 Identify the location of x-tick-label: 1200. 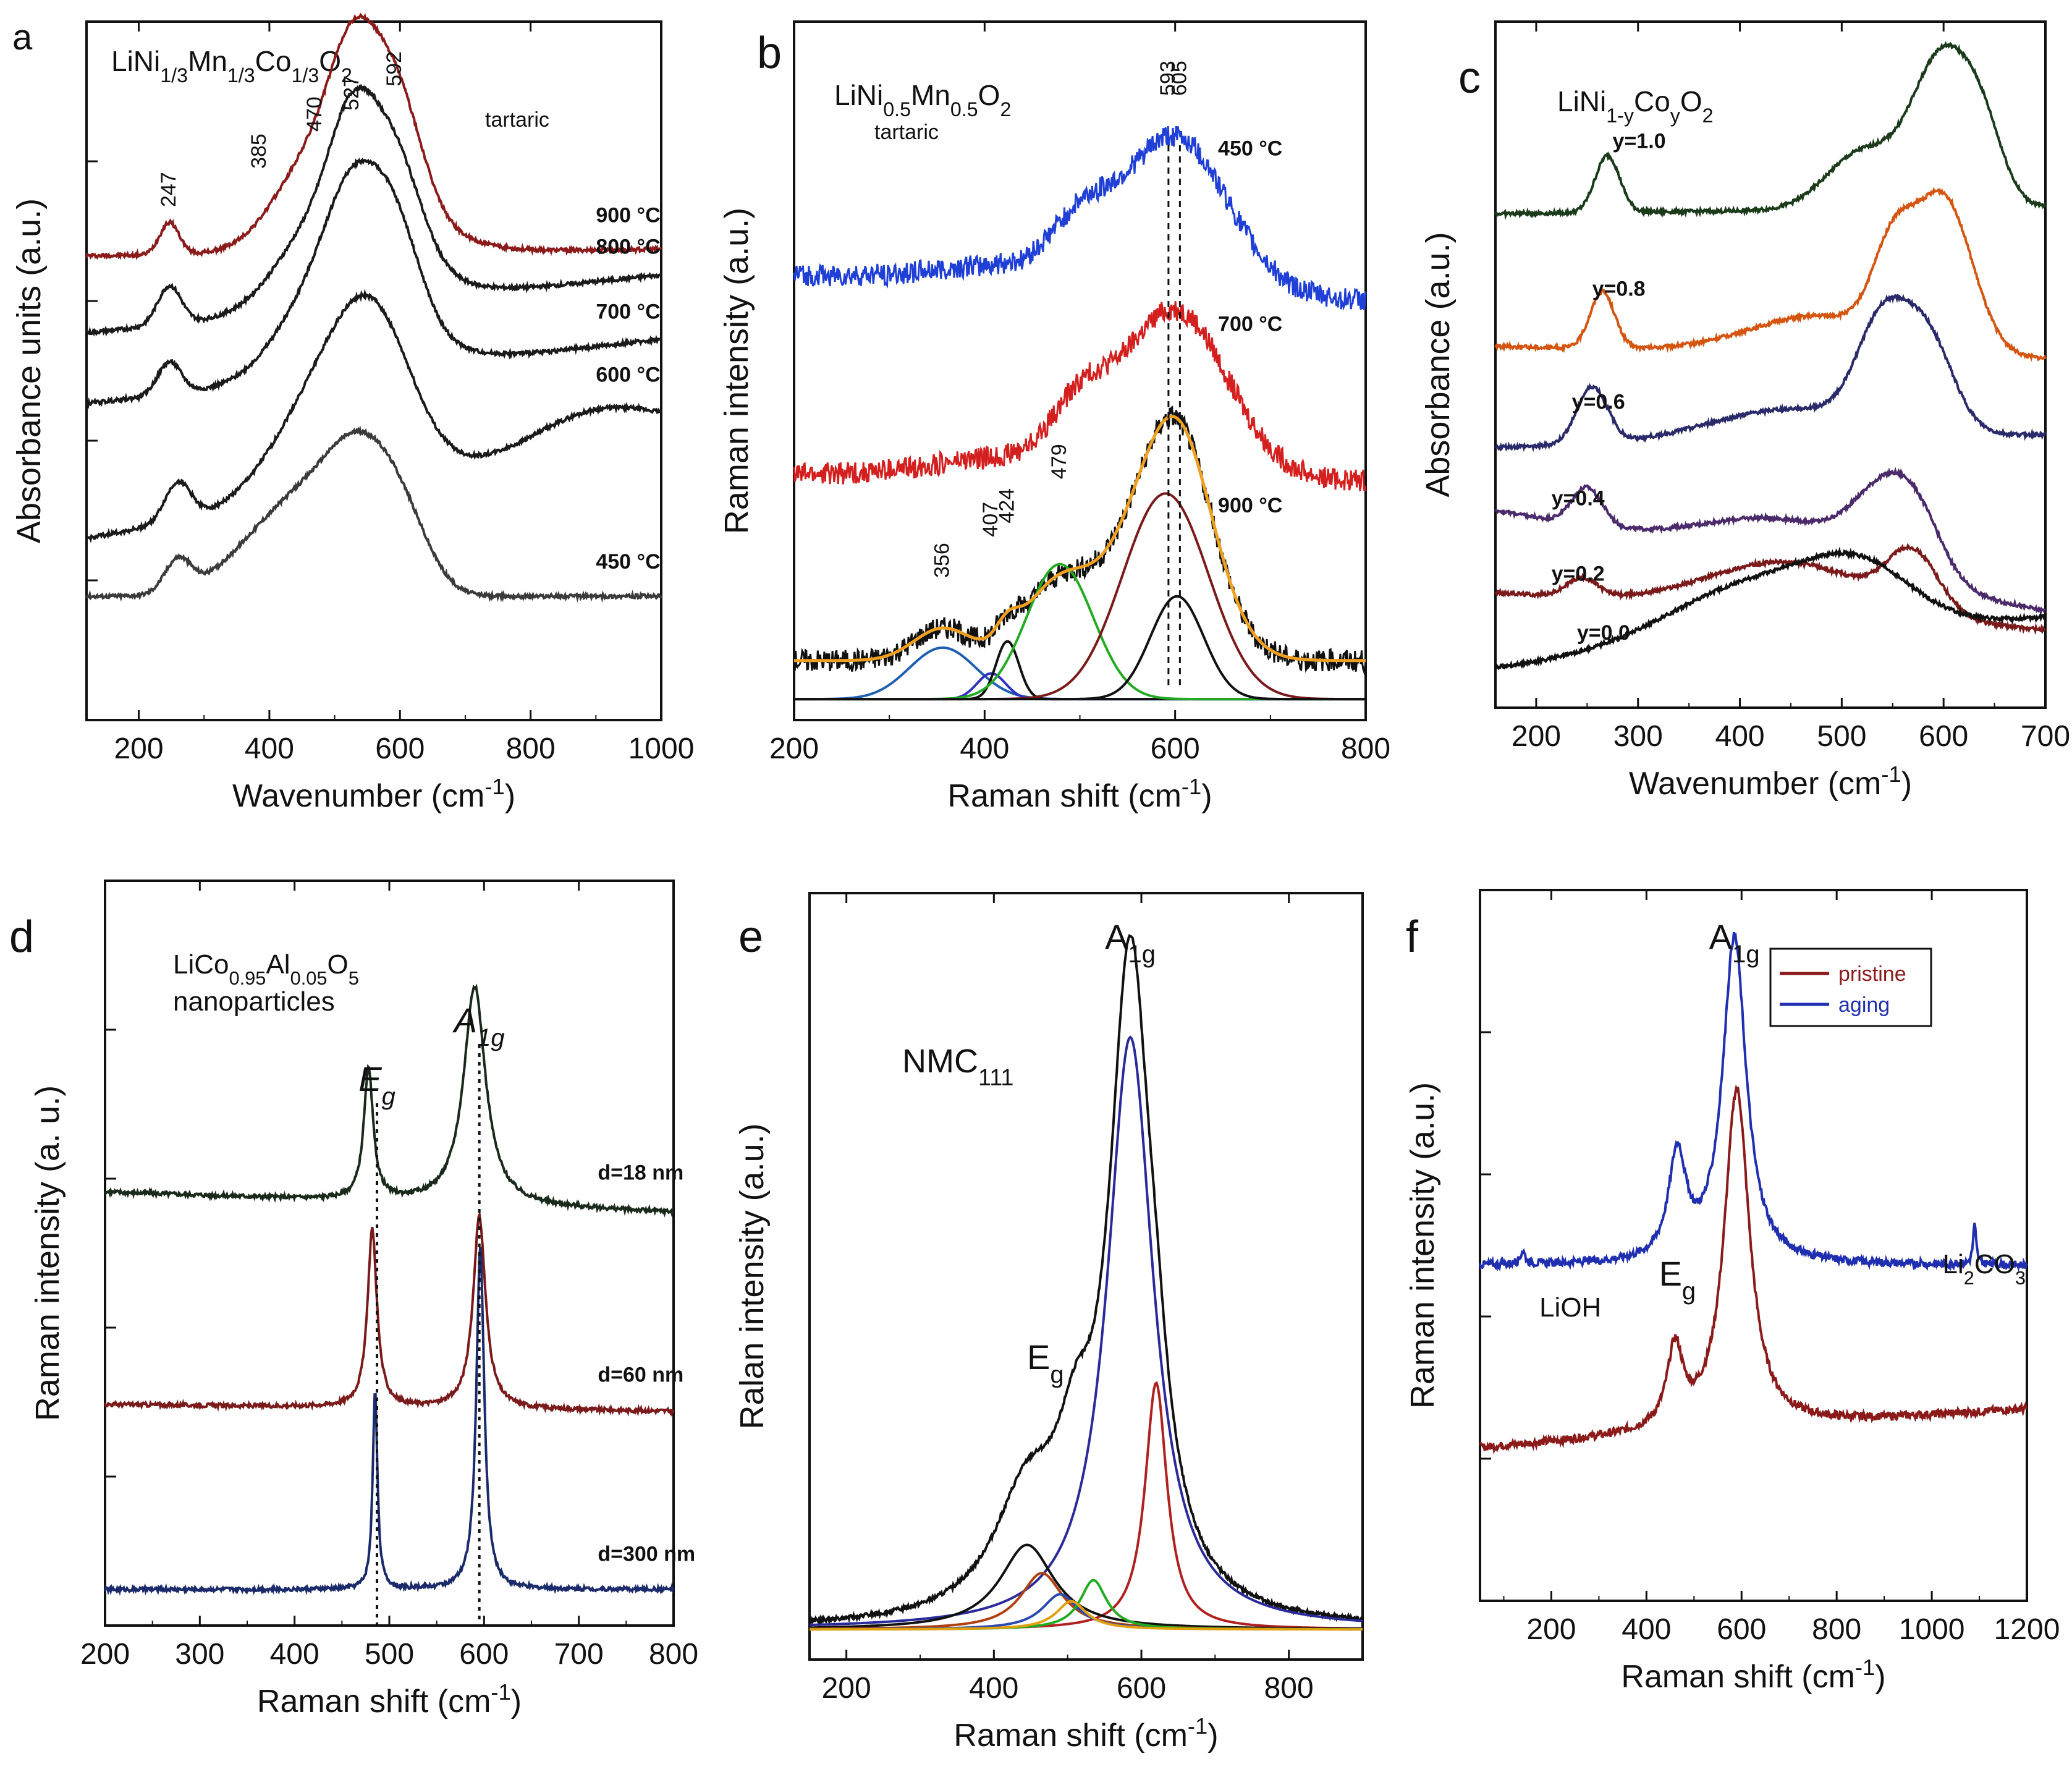
(2027, 1629).